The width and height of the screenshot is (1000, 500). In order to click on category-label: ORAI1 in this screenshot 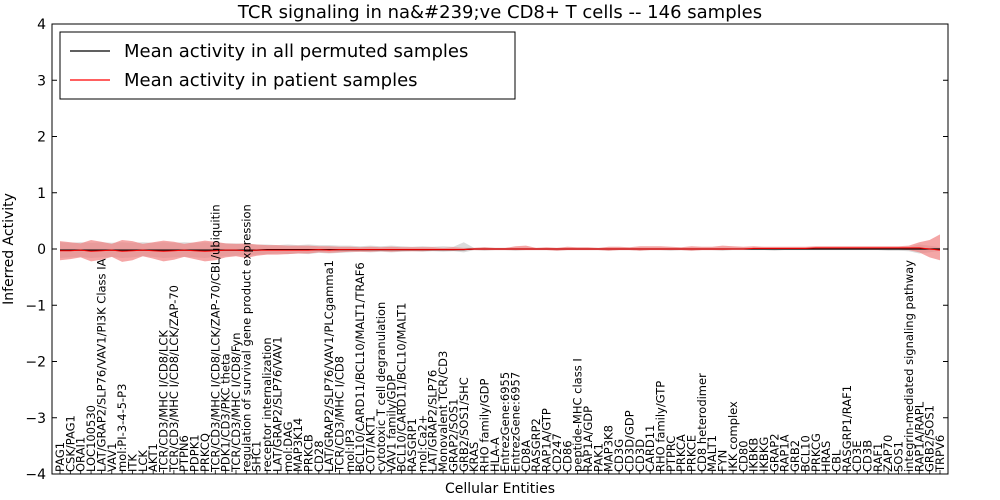, I will do `click(81, 454)`.